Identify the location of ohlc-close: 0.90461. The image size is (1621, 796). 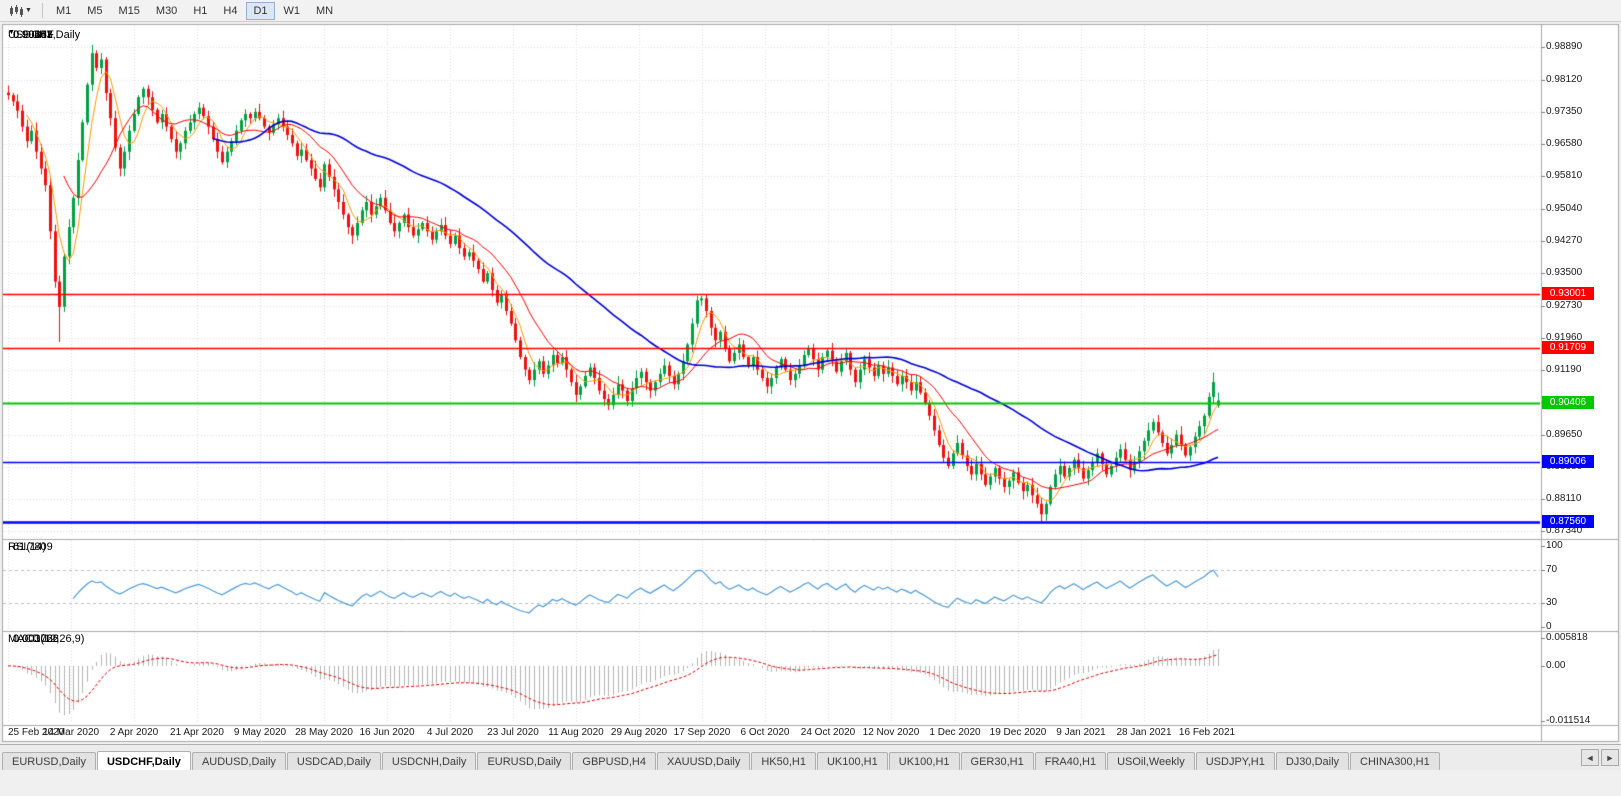
(33, 35).